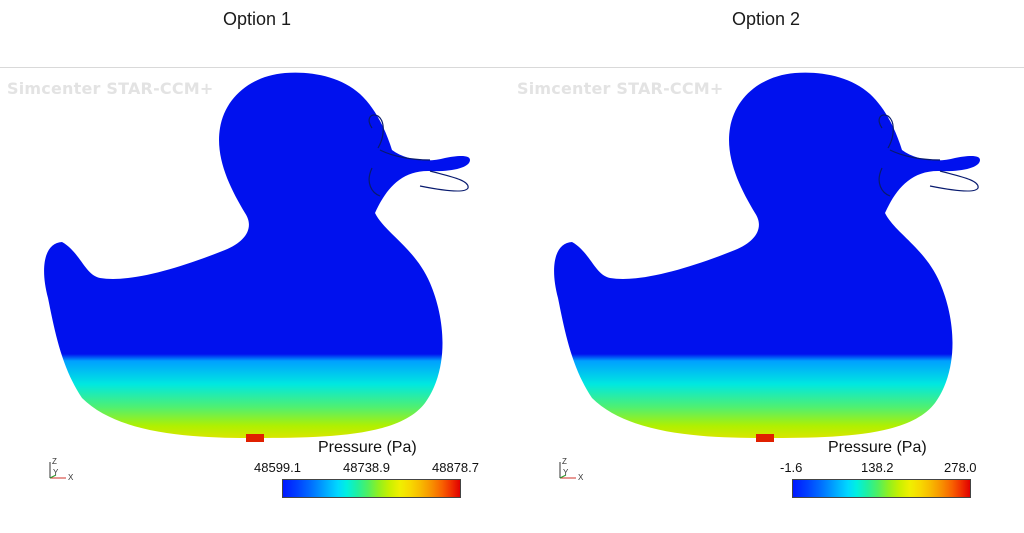 Image resolution: width=1024 pixels, height=533 pixels. I want to click on legend-tick-min: -1.6, so click(791, 467).